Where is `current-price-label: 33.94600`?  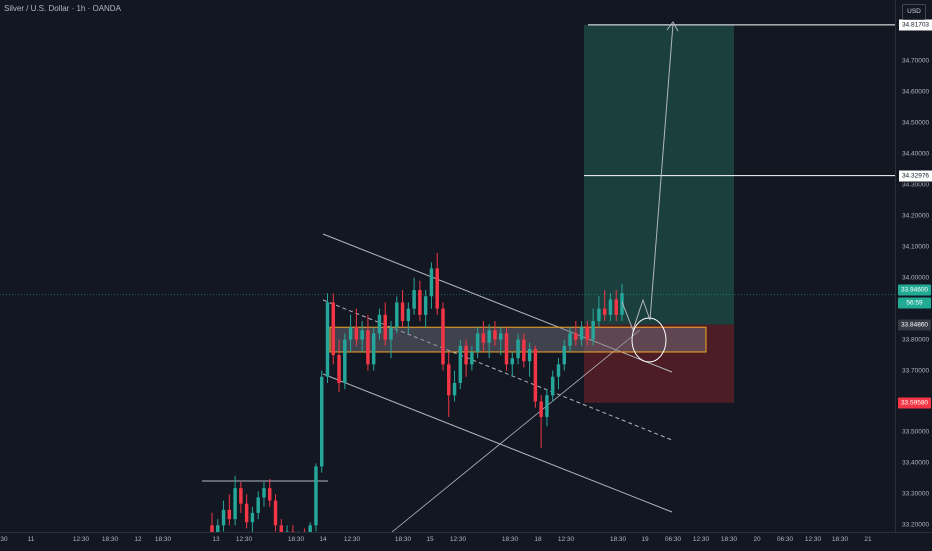
current-price-label: 33.94600 is located at coordinates (914, 290).